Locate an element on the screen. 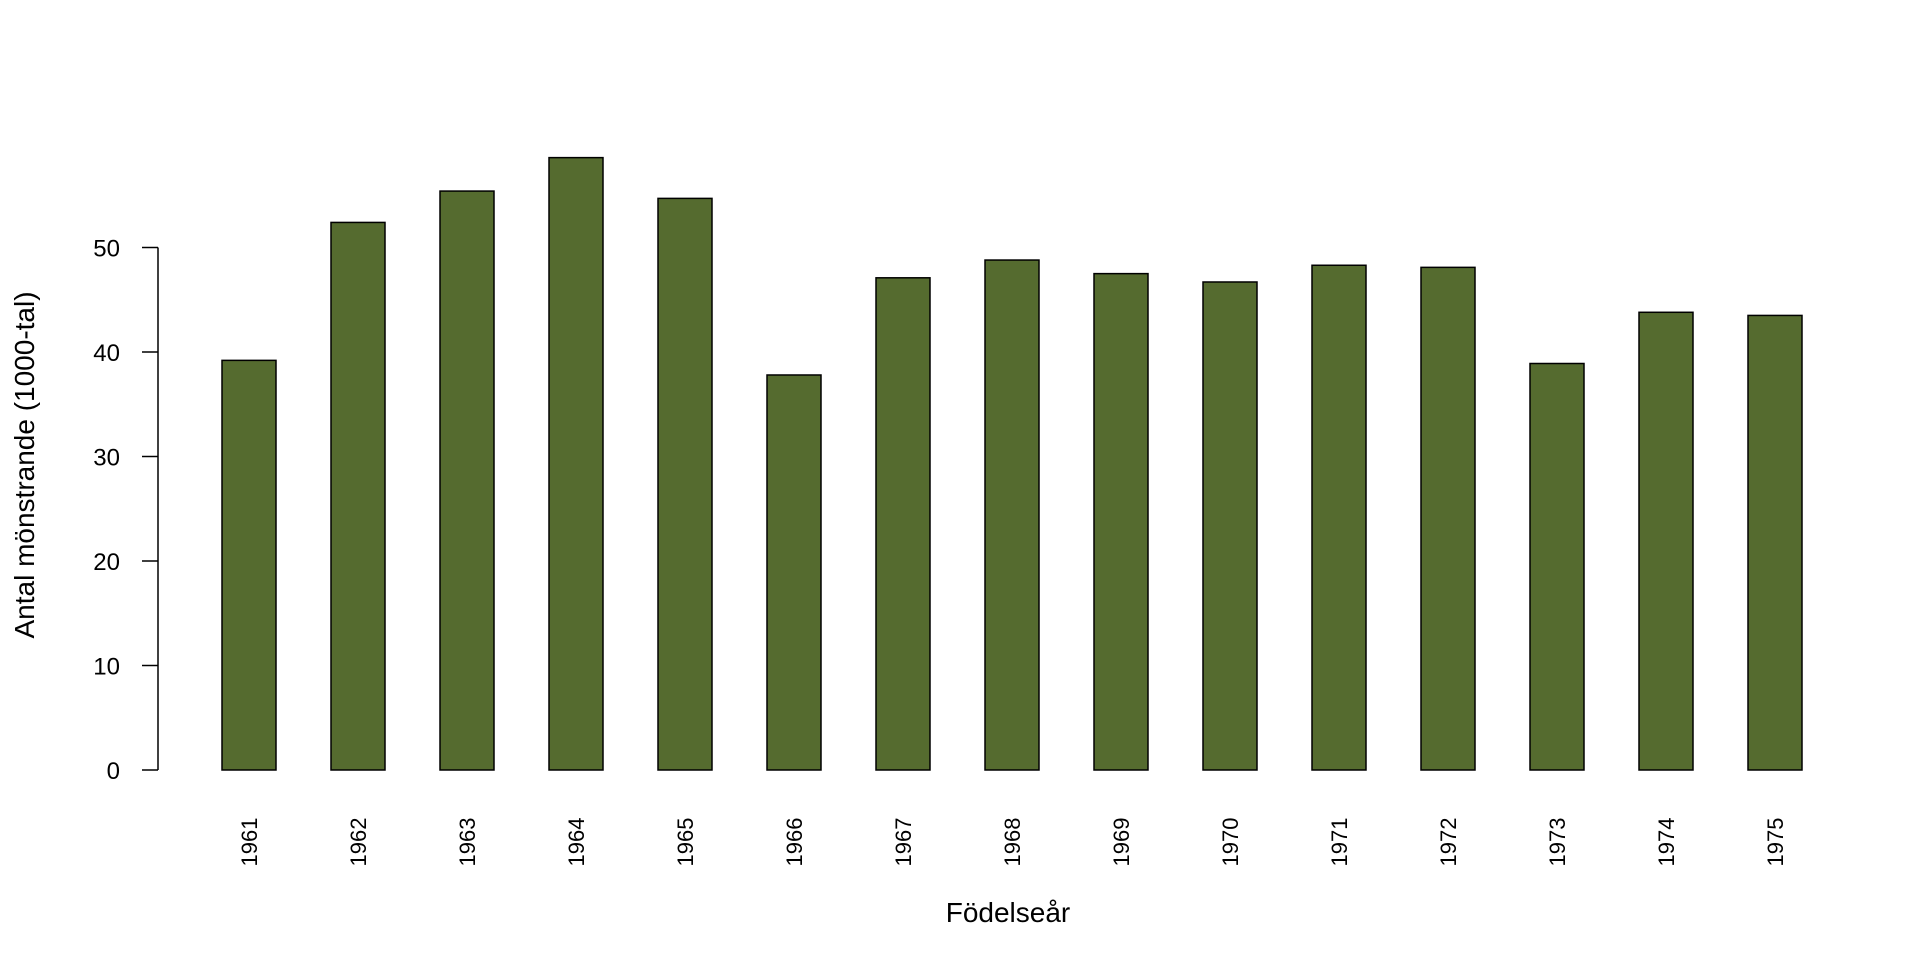  bar-1965 is located at coordinates (685, 484).